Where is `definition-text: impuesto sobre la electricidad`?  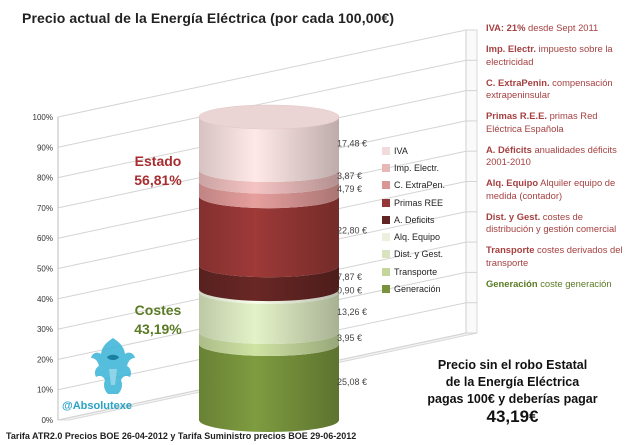 definition-text: impuesto sobre la electricidad is located at coordinates (549, 55).